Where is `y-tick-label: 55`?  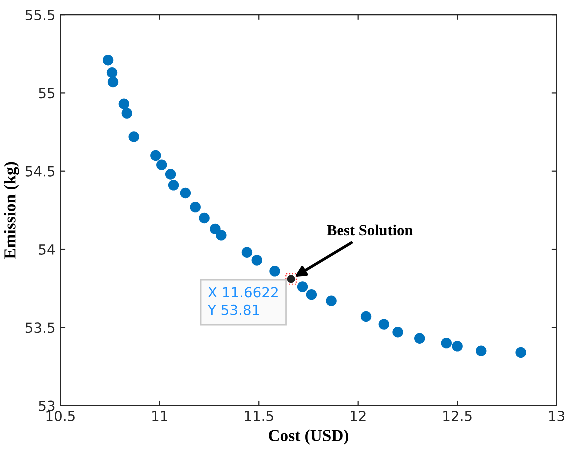 y-tick-label: 55 is located at coordinates (47, 93).